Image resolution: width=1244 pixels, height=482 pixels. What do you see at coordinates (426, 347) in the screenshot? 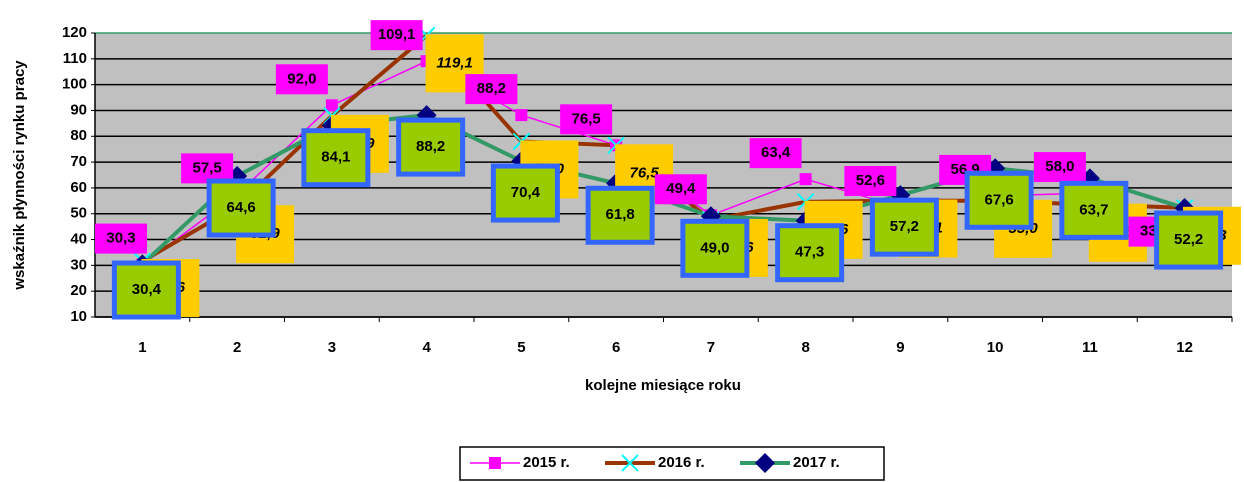
I see `x-tick-label: 4` at bounding box center [426, 347].